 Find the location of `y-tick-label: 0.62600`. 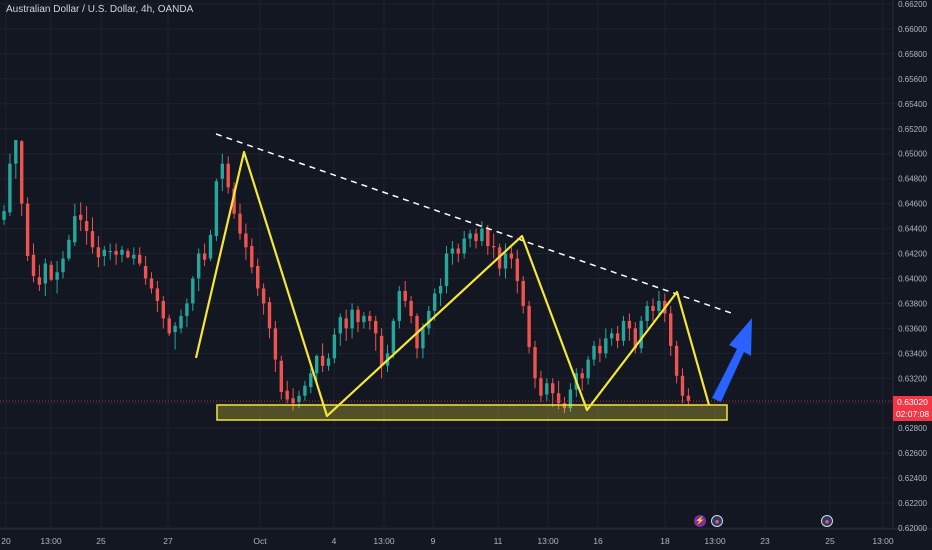

y-tick-label: 0.62600 is located at coordinates (912, 453).